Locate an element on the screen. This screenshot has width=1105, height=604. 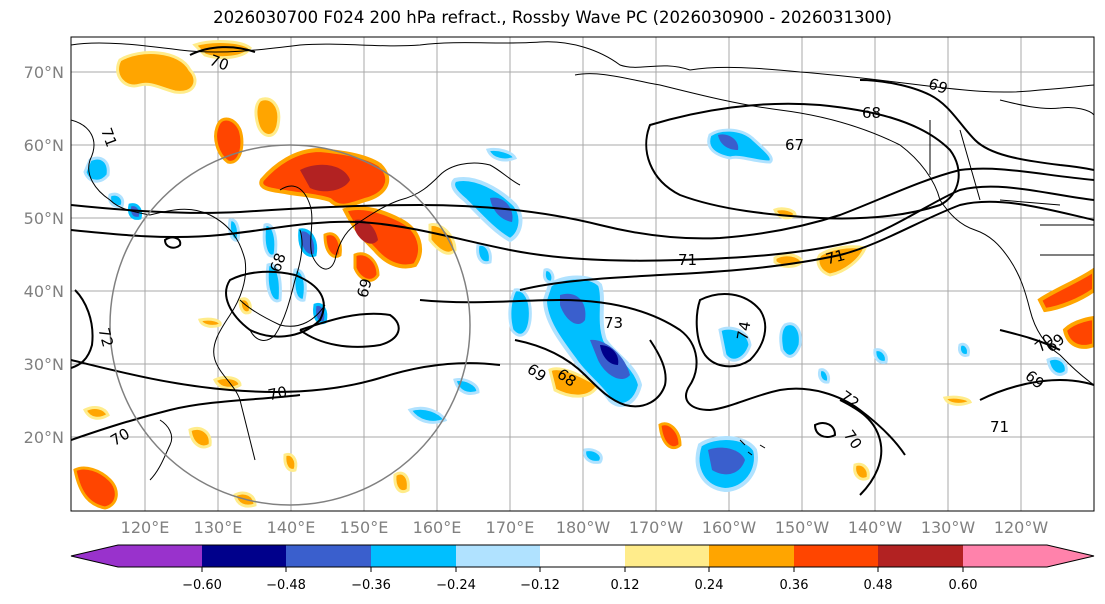
lon-tick-label: 160°W is located at coordinates (729, 527).